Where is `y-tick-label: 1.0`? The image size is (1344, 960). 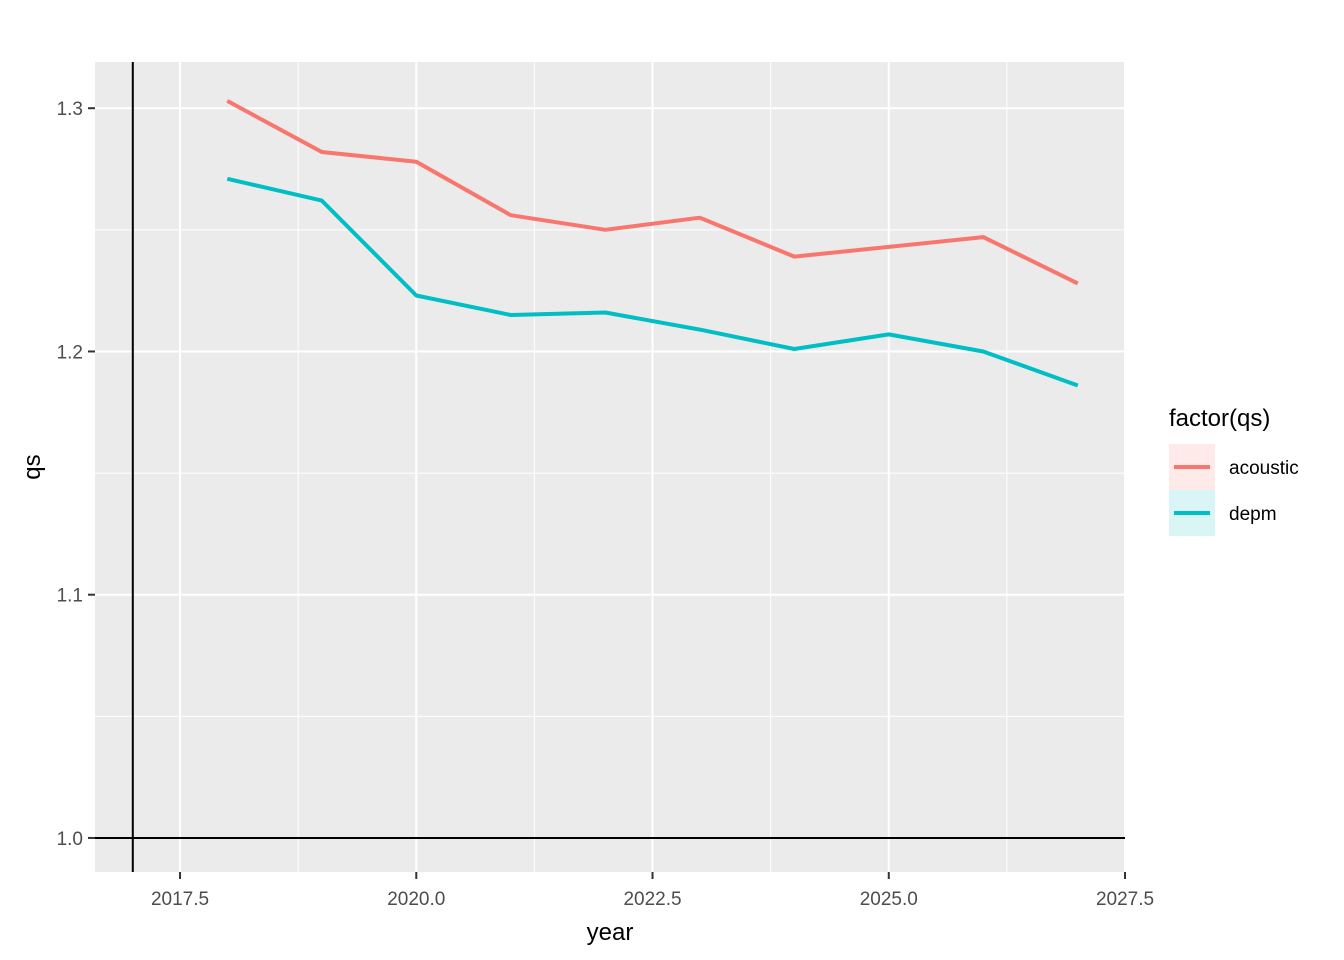 y-tick-label: 1.0 is located at coordinates (70, 839).